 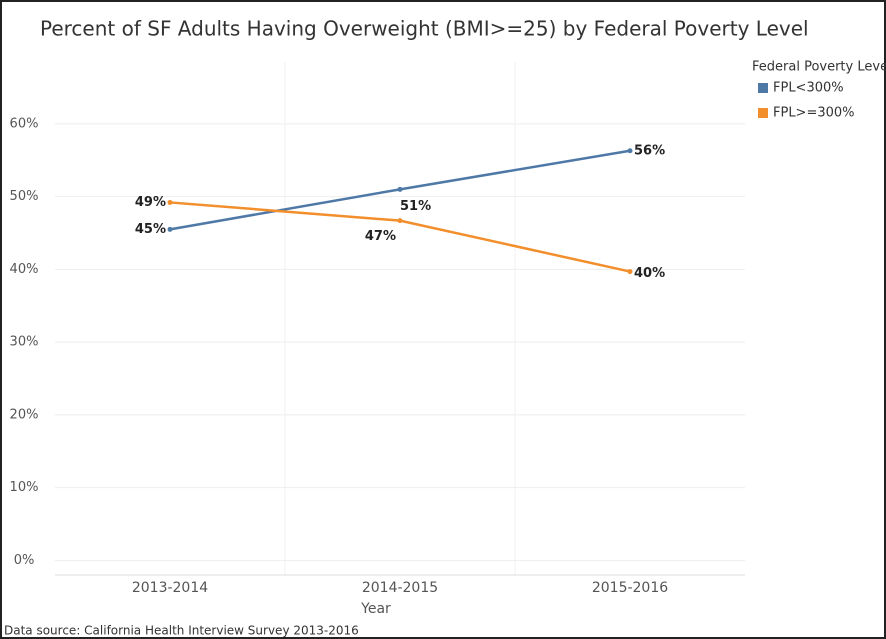 What do you see at coordinates (24, 269) in the screenshot?
I see `y-tick-label: 40%` at bounding box center [24, 269].